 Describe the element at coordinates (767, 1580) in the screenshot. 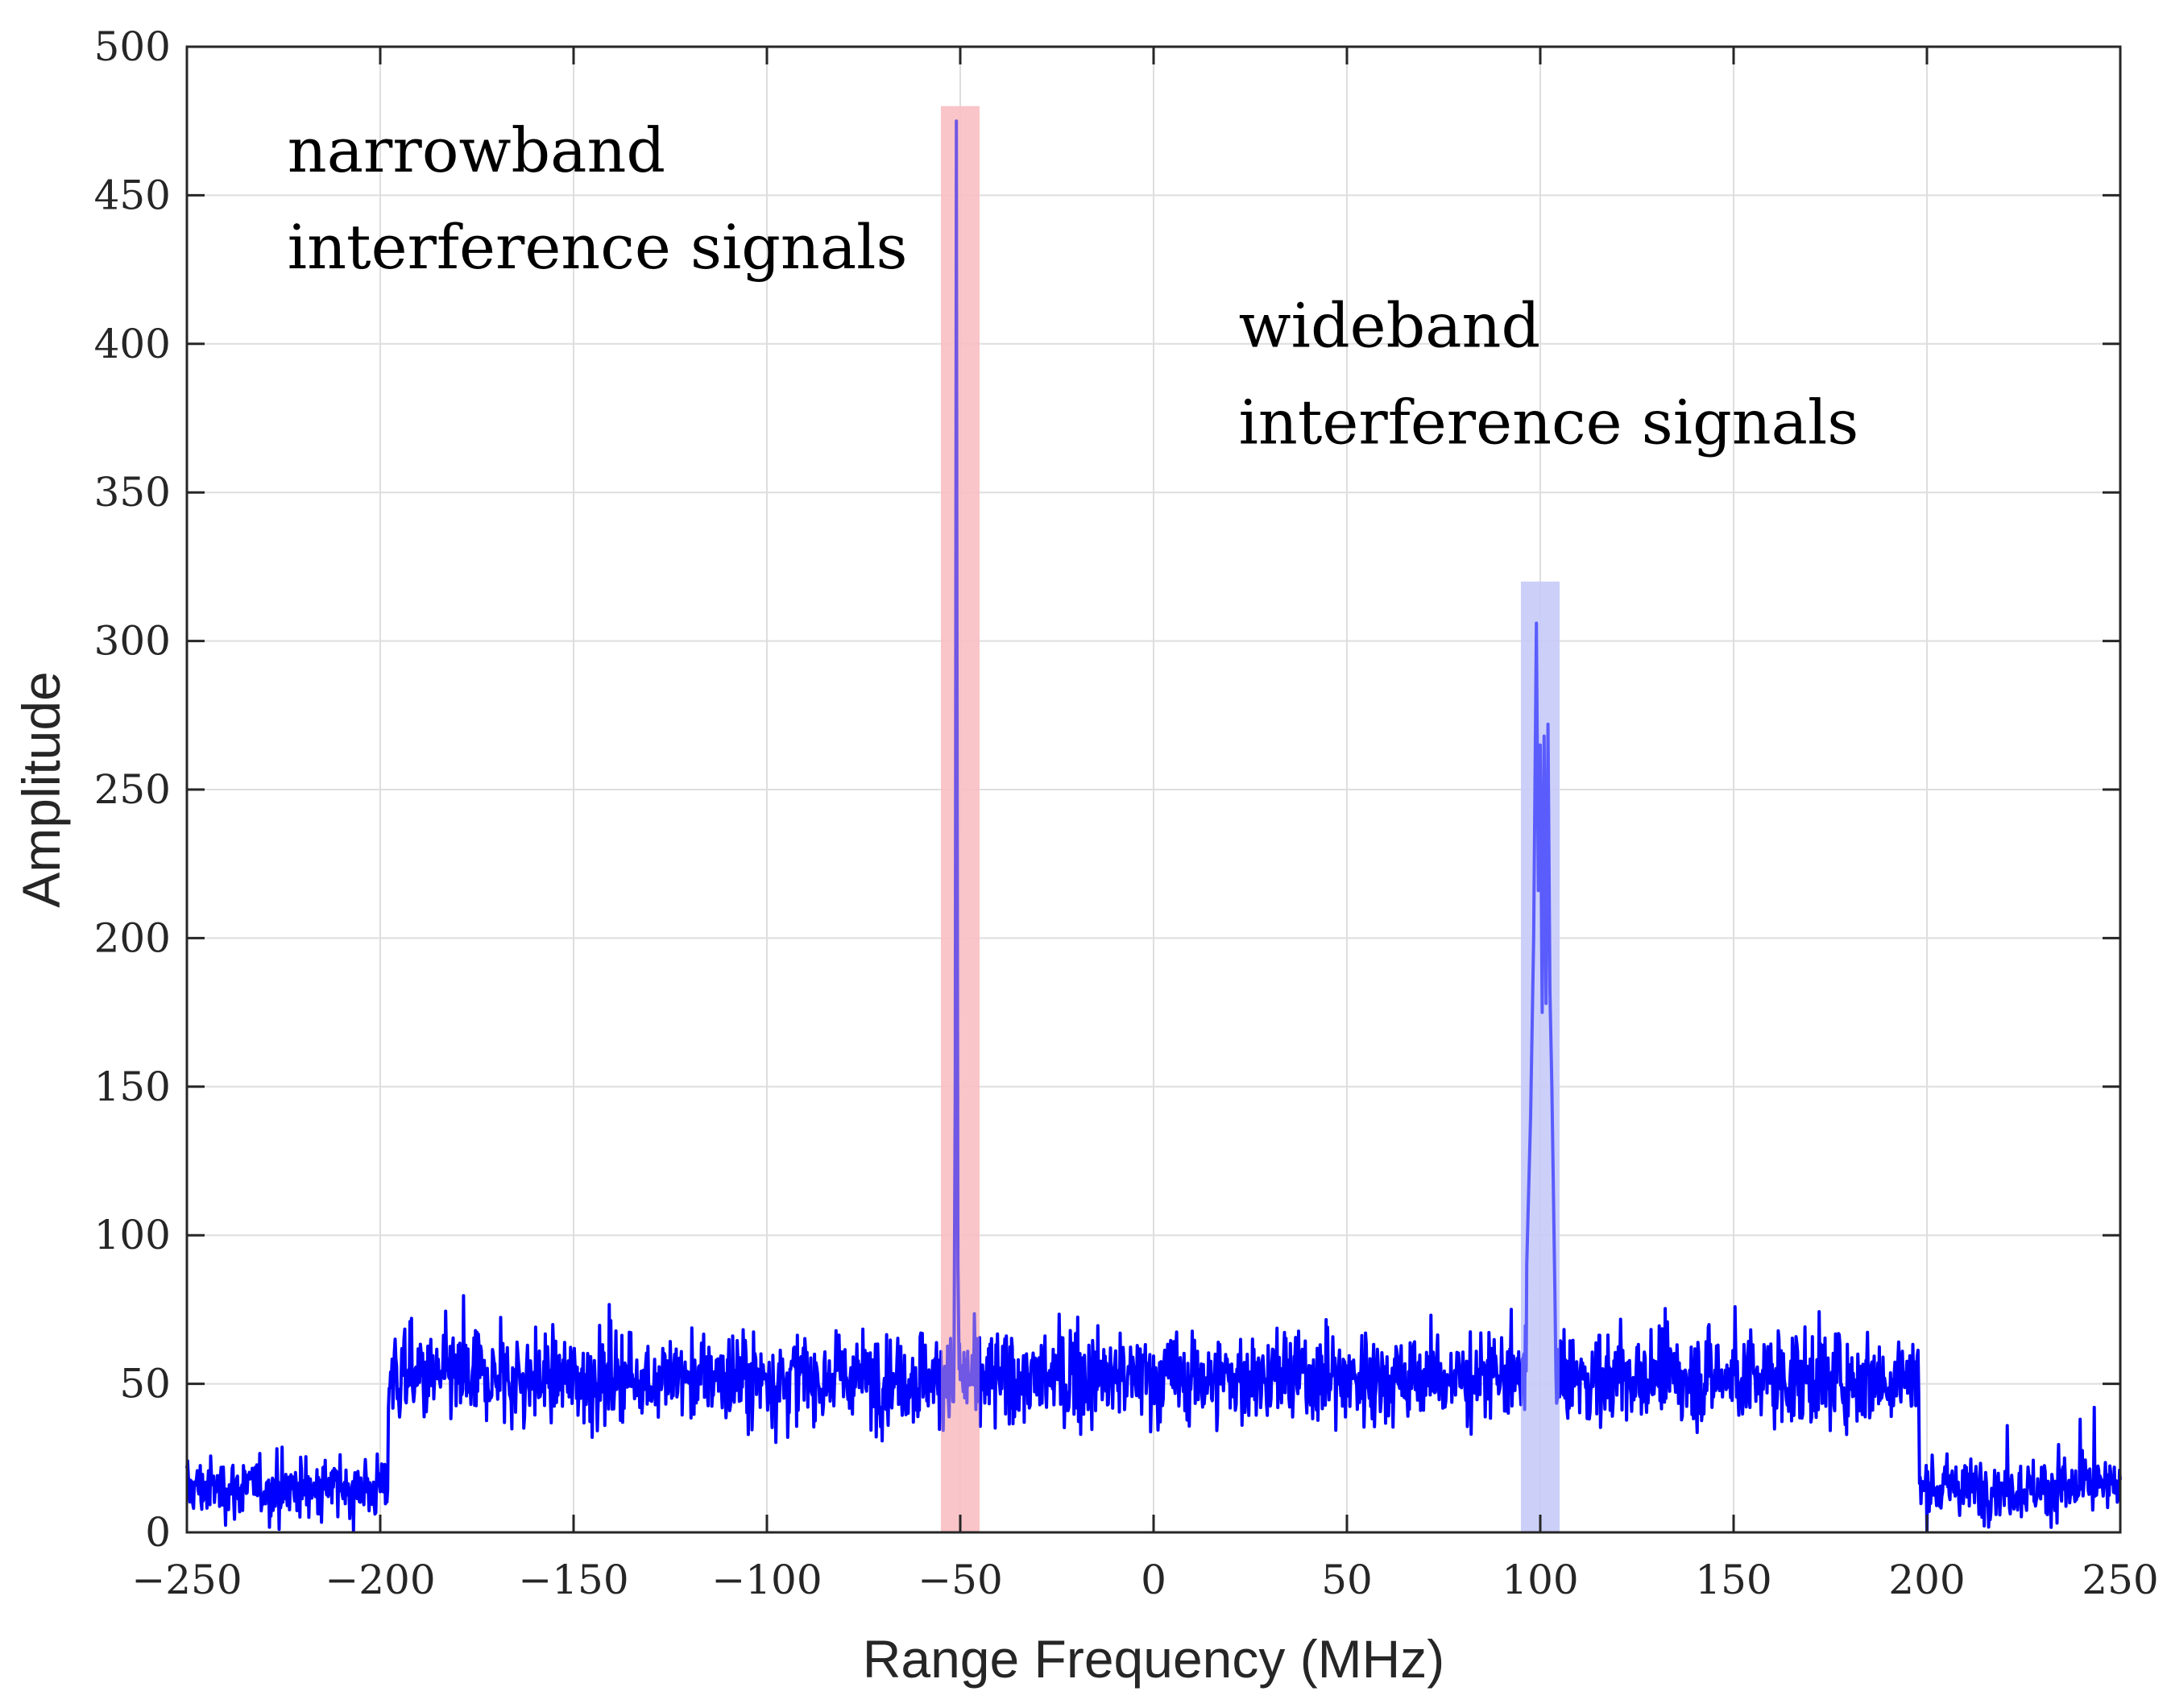

I see `x-tick-label: −100` at that location.